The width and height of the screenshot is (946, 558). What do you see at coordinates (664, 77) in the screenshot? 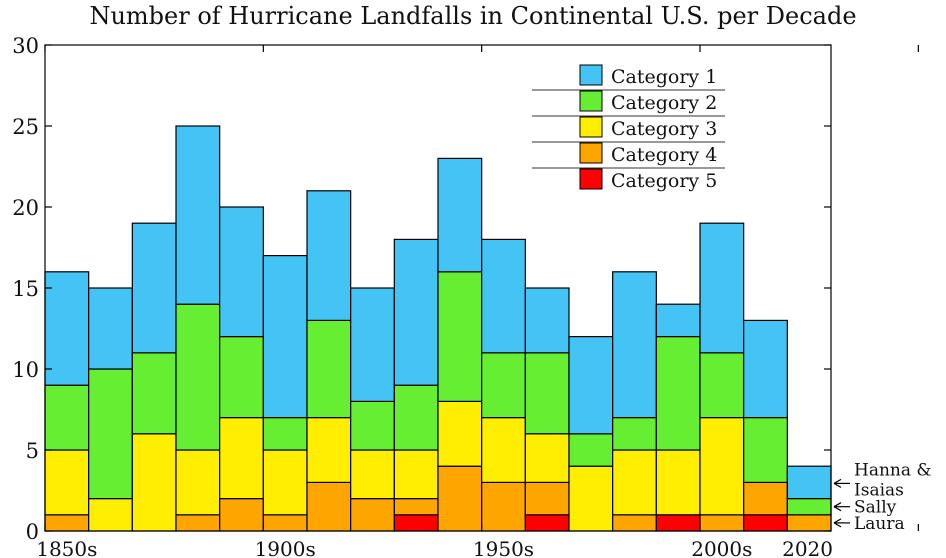
I see `legend-label: Category 1` at bounding box center [664, 77].